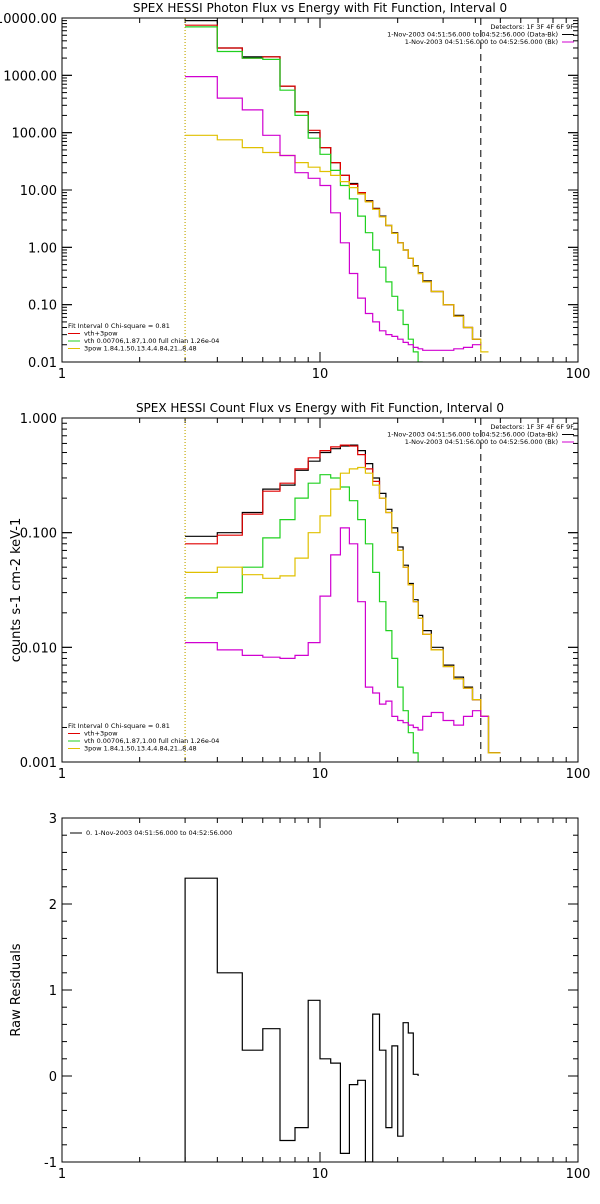 This screenshot has height=1204, width=600. I want to click on y-tick-label: 0.001, so click(38, 763).